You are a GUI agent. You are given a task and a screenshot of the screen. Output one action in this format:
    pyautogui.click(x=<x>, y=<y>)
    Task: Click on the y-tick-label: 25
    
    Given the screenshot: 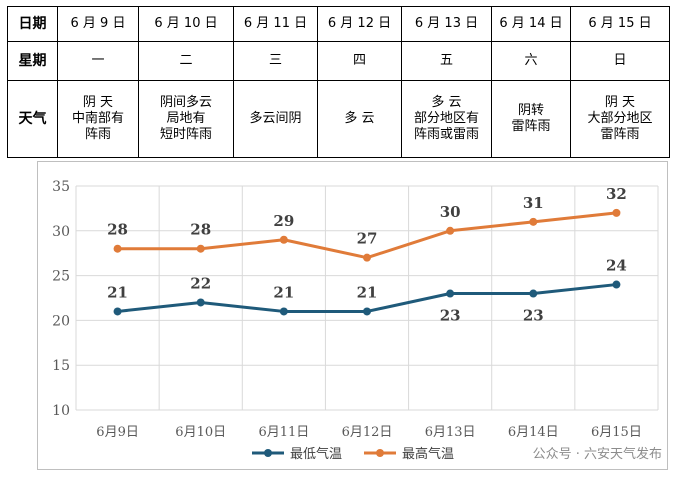 What is the action you would take?
    pyautogui.click(x=61, y=277)
    